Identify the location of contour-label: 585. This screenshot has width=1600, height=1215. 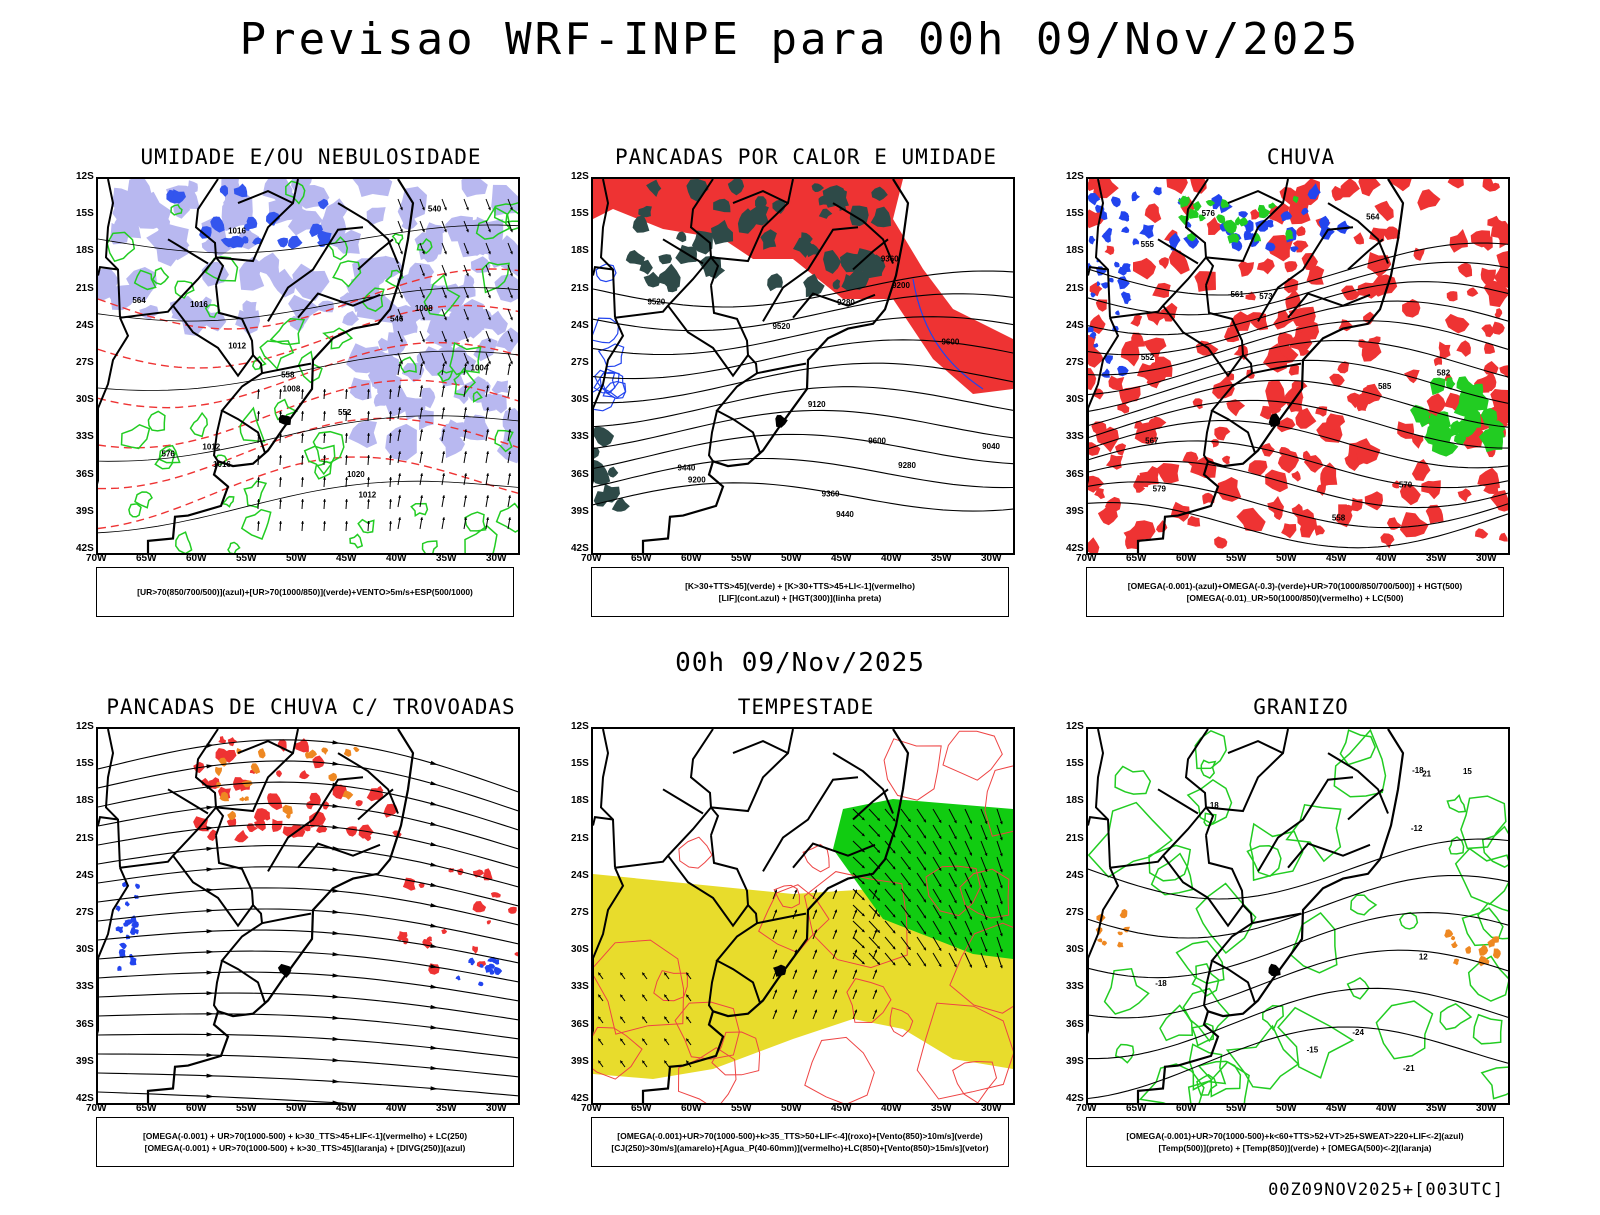
(1385, 386).